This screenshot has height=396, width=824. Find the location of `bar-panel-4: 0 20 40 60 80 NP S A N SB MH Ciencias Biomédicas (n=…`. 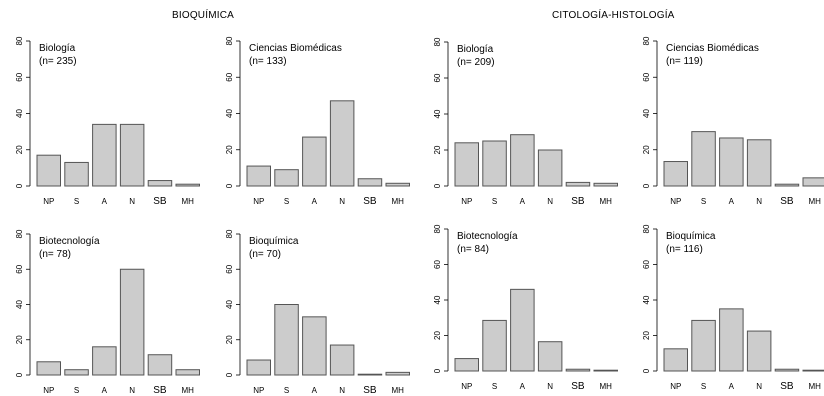

bar-panel-4: 0 20 40 60 80 NP S A N SB MH Ciencias Biomédicas (n=… is located at coordinates (733, 121).